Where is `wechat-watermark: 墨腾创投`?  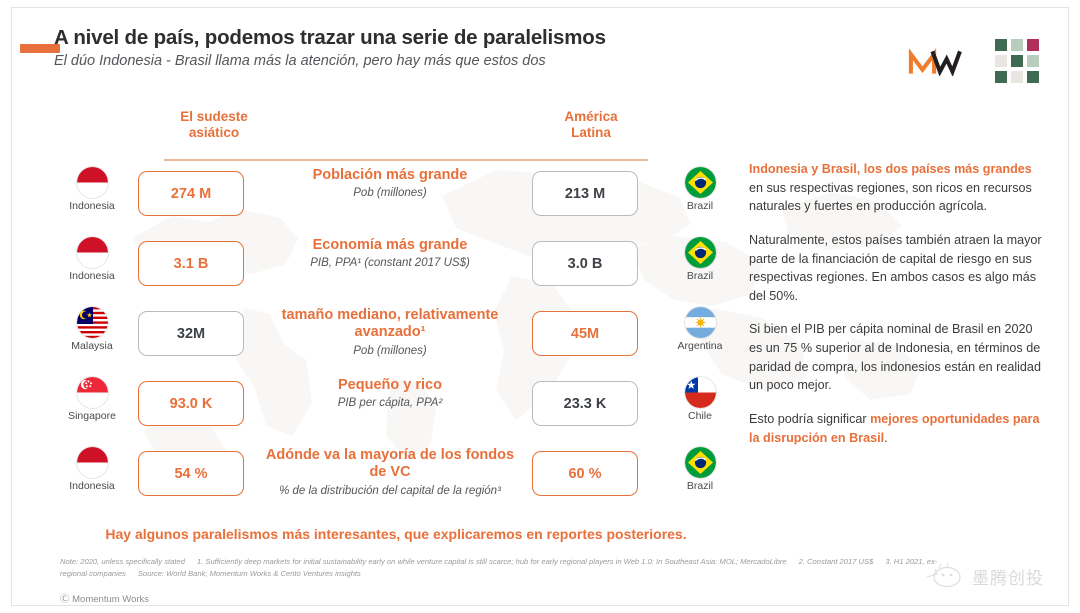 wechat-watermark: 墨腾创投 is located at coordinates (983, 576).